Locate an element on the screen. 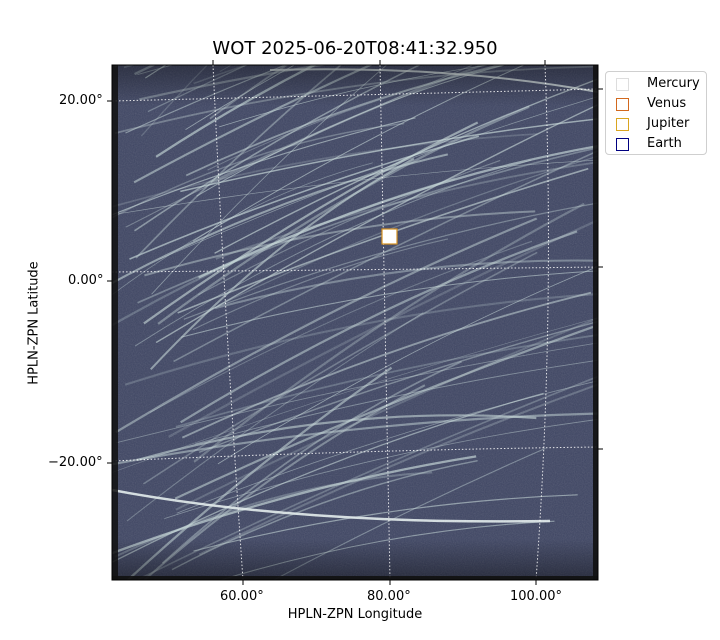 This screenshot has width=720, height=640. legend-item-earth: Earth is located at coordinates (661, 144).